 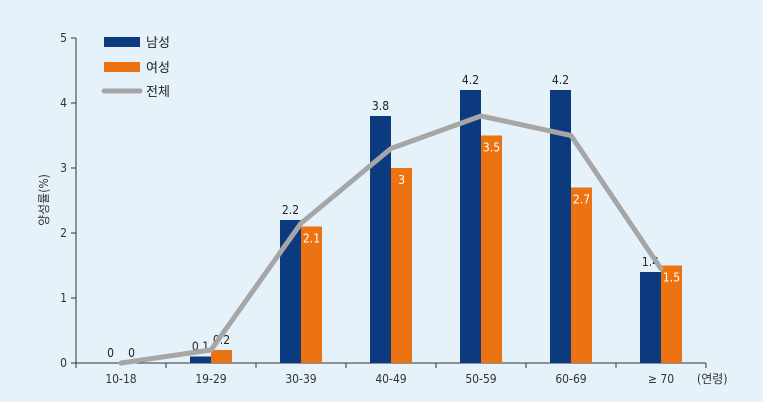 I want to click on x-tick-label: 10-18, so click(x=120, y=379).